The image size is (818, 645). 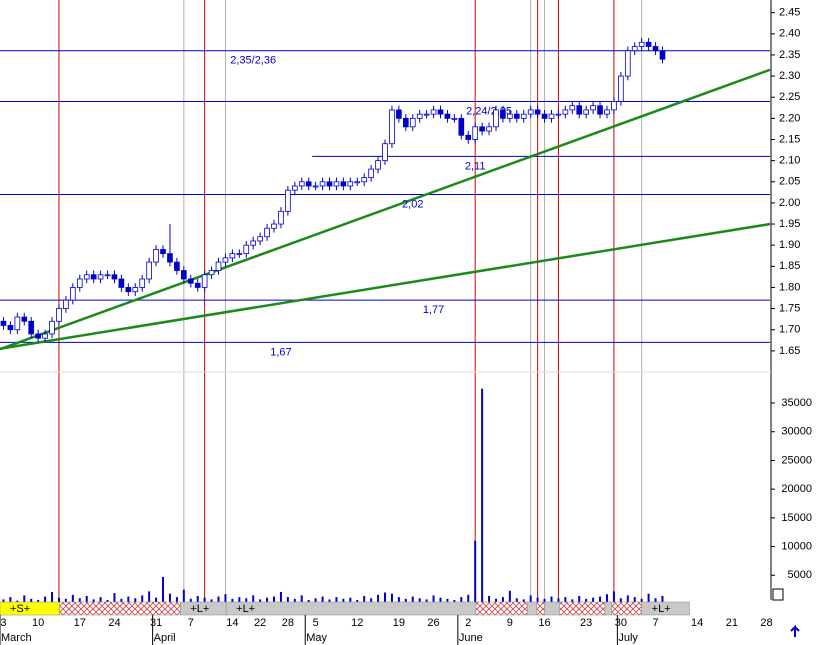 I want to click on y-tick-label: 2.00, so click(x=789, y=203).